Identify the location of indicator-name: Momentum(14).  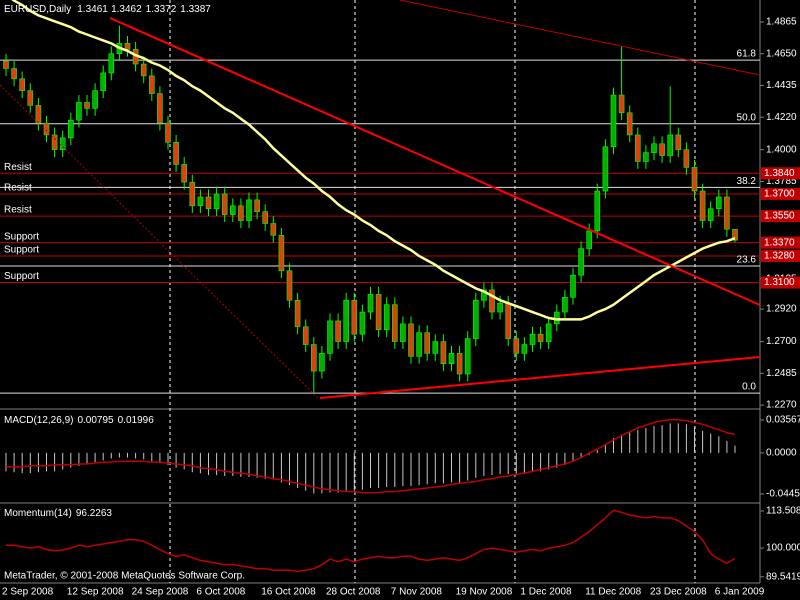
(38, 513).